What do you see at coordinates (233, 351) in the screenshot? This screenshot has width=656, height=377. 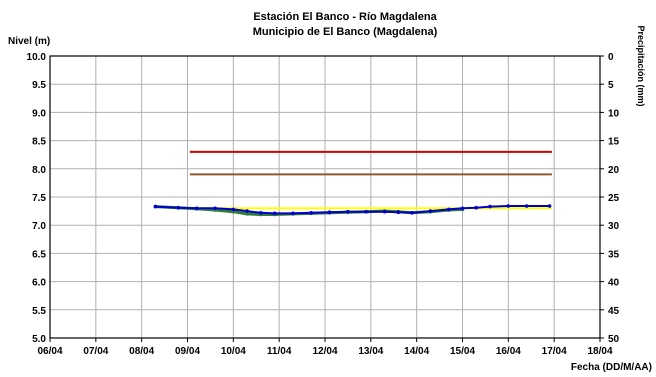 I see `x-tick-label: 10/04` at bounding box center [233, 351].